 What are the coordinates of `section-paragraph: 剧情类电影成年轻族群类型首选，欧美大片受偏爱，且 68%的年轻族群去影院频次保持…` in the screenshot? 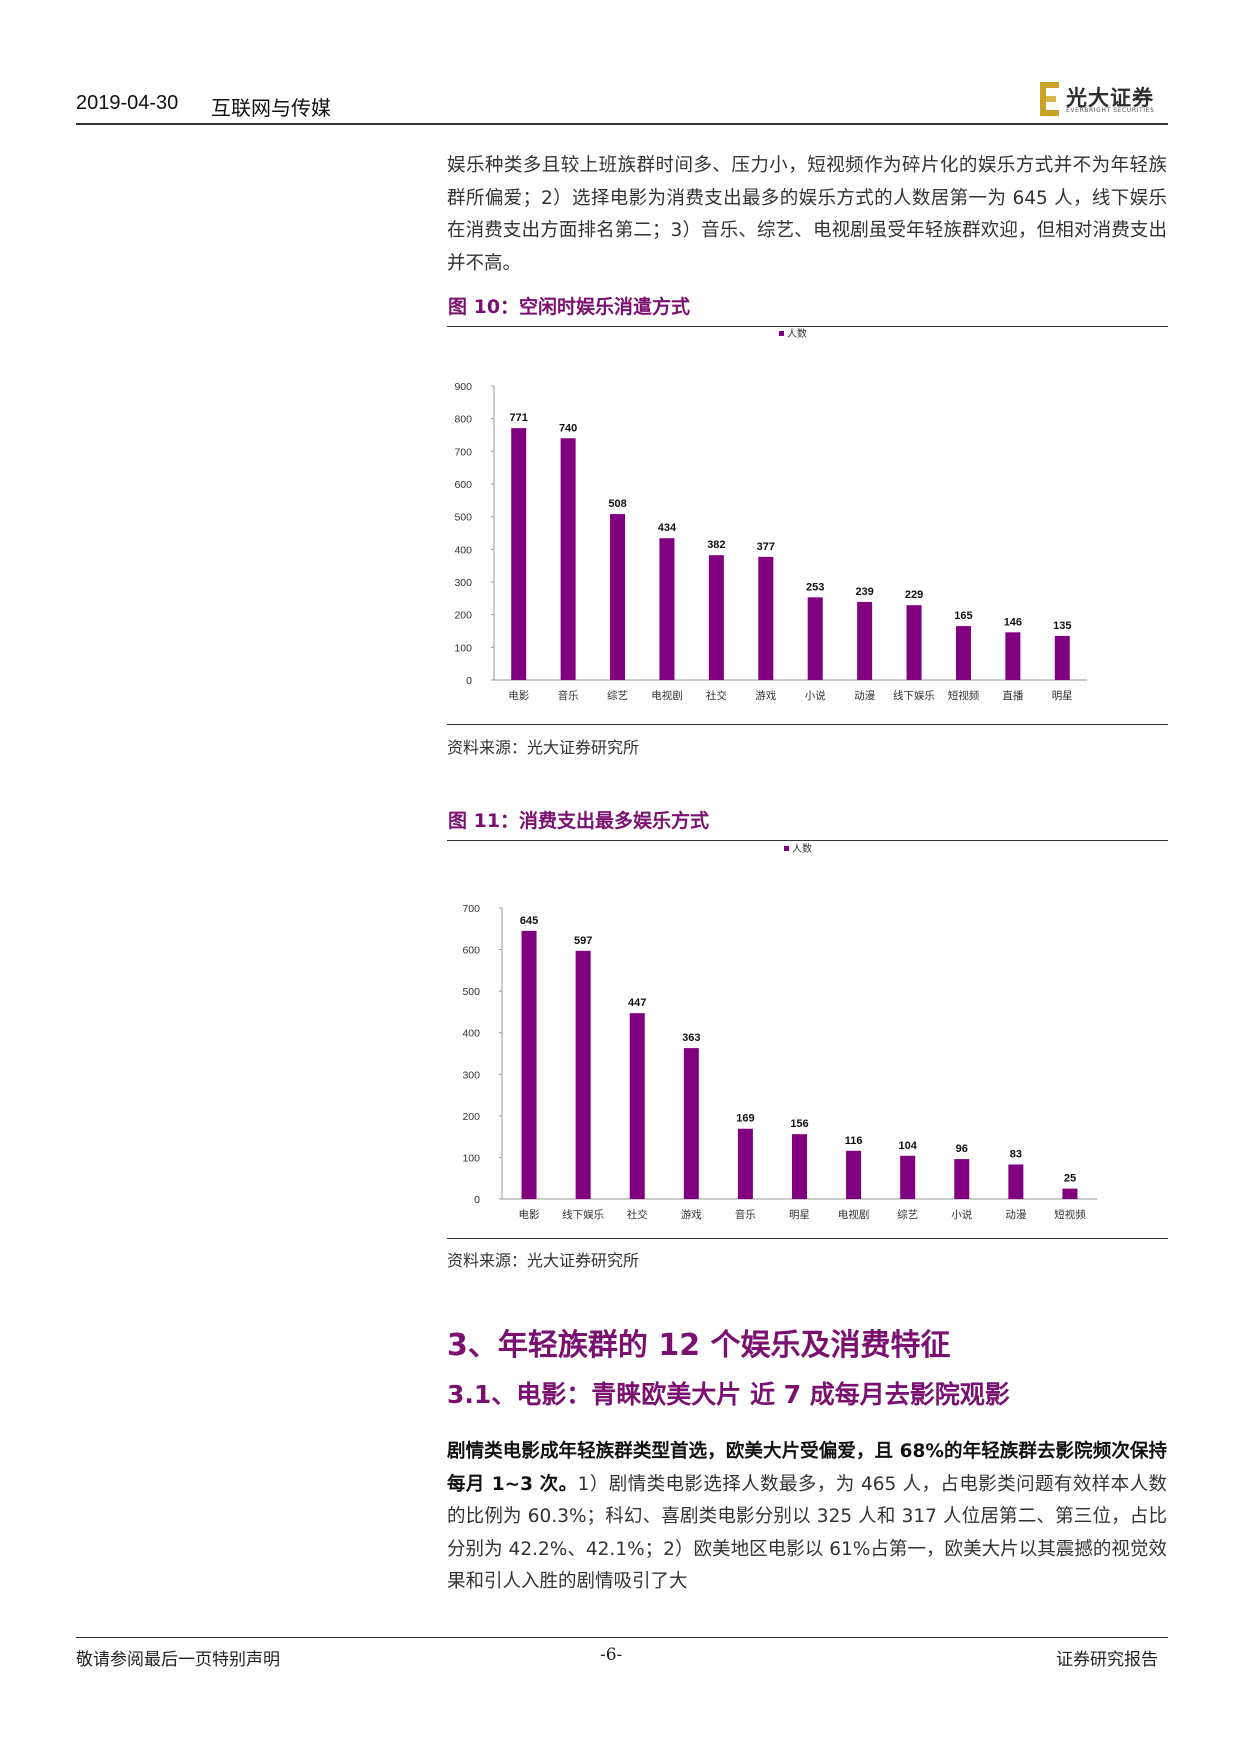 It's located at (807, 1517).